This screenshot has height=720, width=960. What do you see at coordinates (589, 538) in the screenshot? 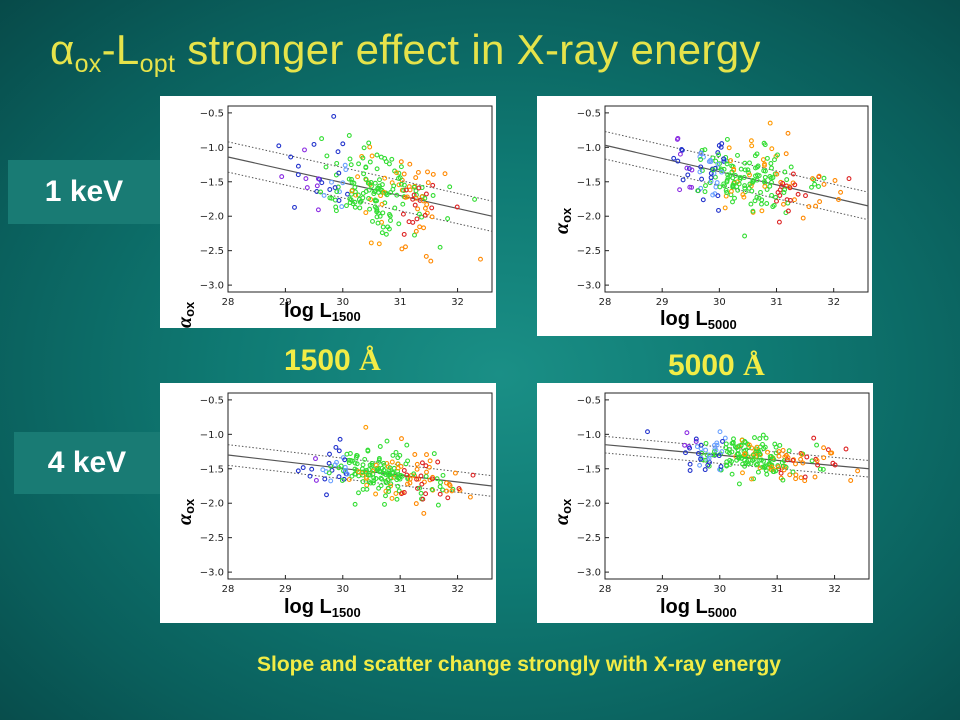
I see `y-tick-label: −2.5` at bounding box center [589, 538].